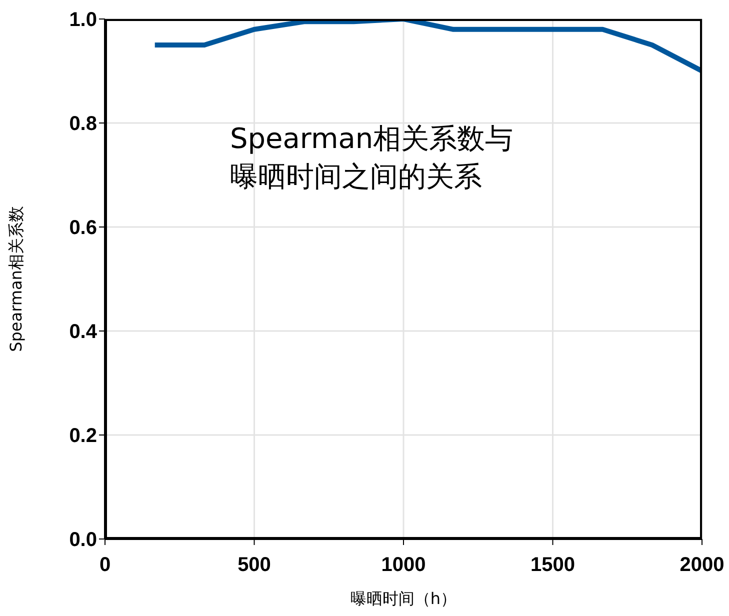 This screenshot has height=616, width=729. I want to click on x-axis-title: 曝晒时间（h）, so click(403, 598).